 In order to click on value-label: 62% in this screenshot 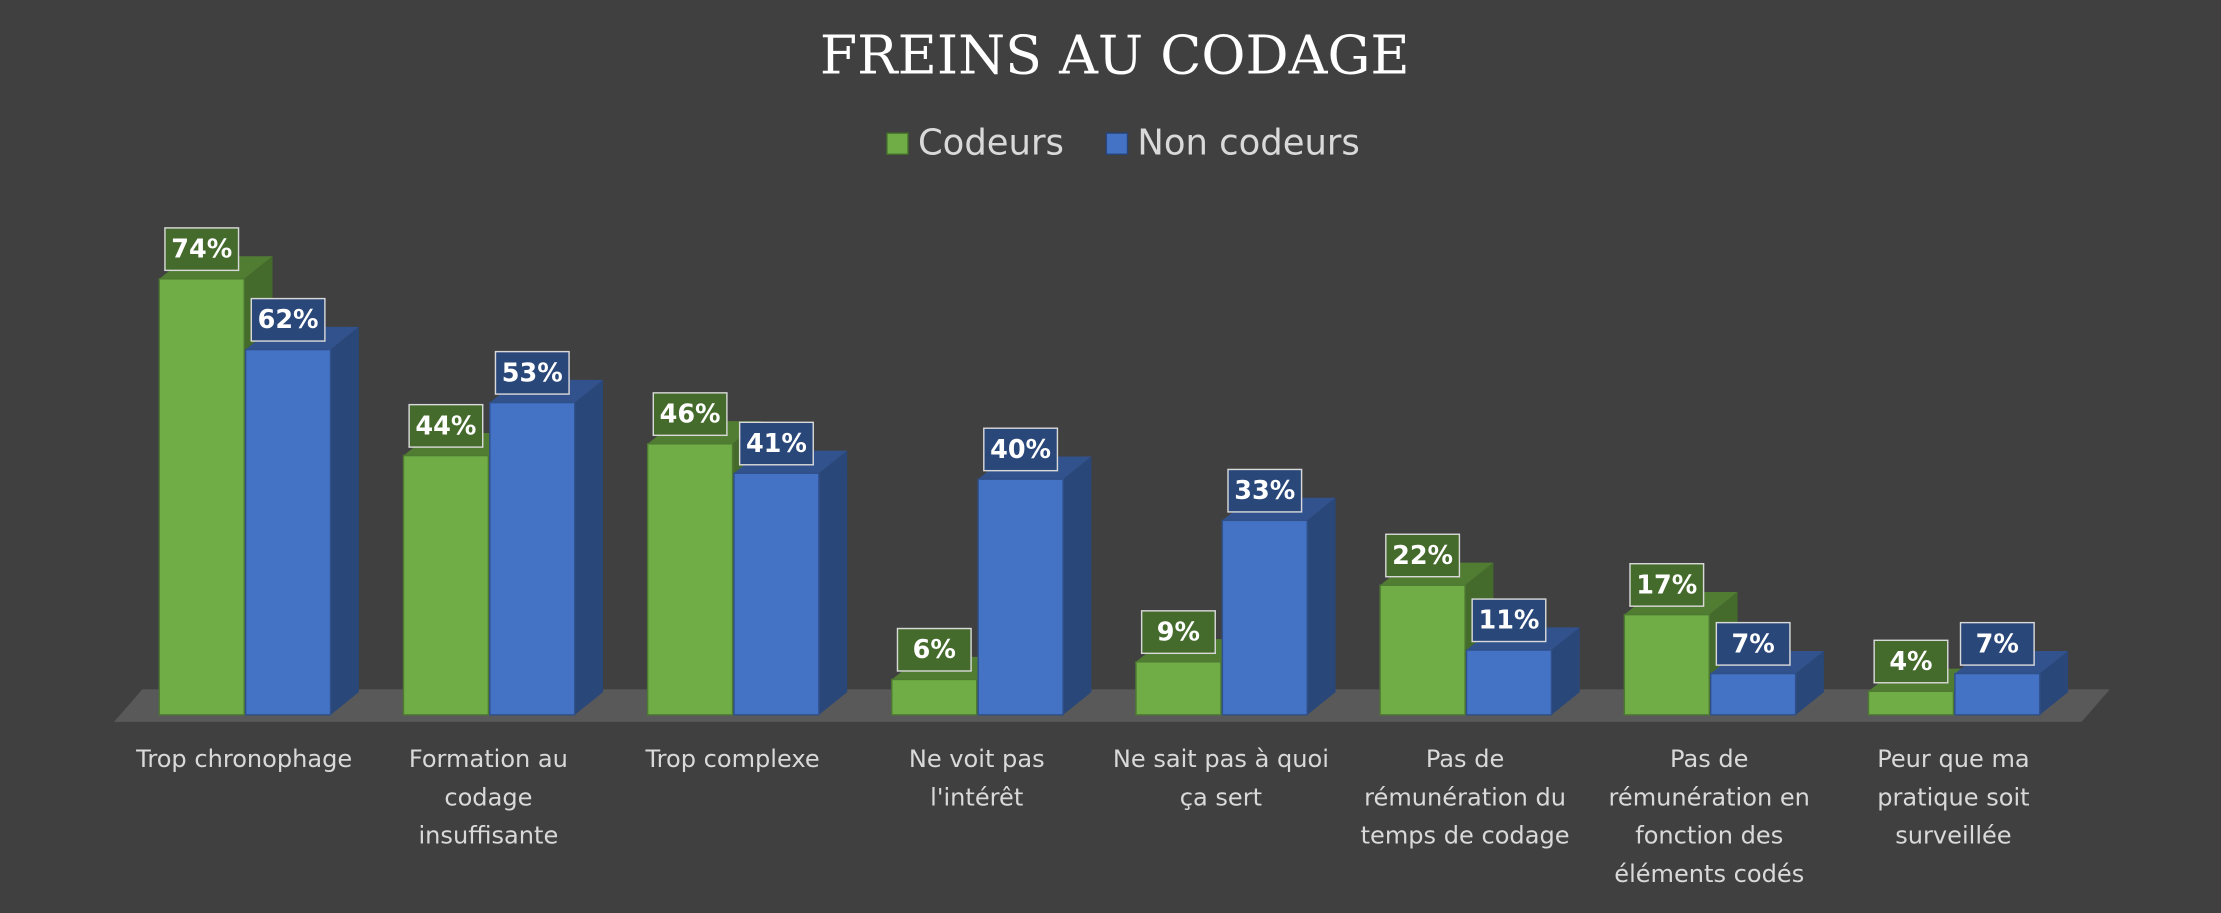, I will do `click(288, 320)`.